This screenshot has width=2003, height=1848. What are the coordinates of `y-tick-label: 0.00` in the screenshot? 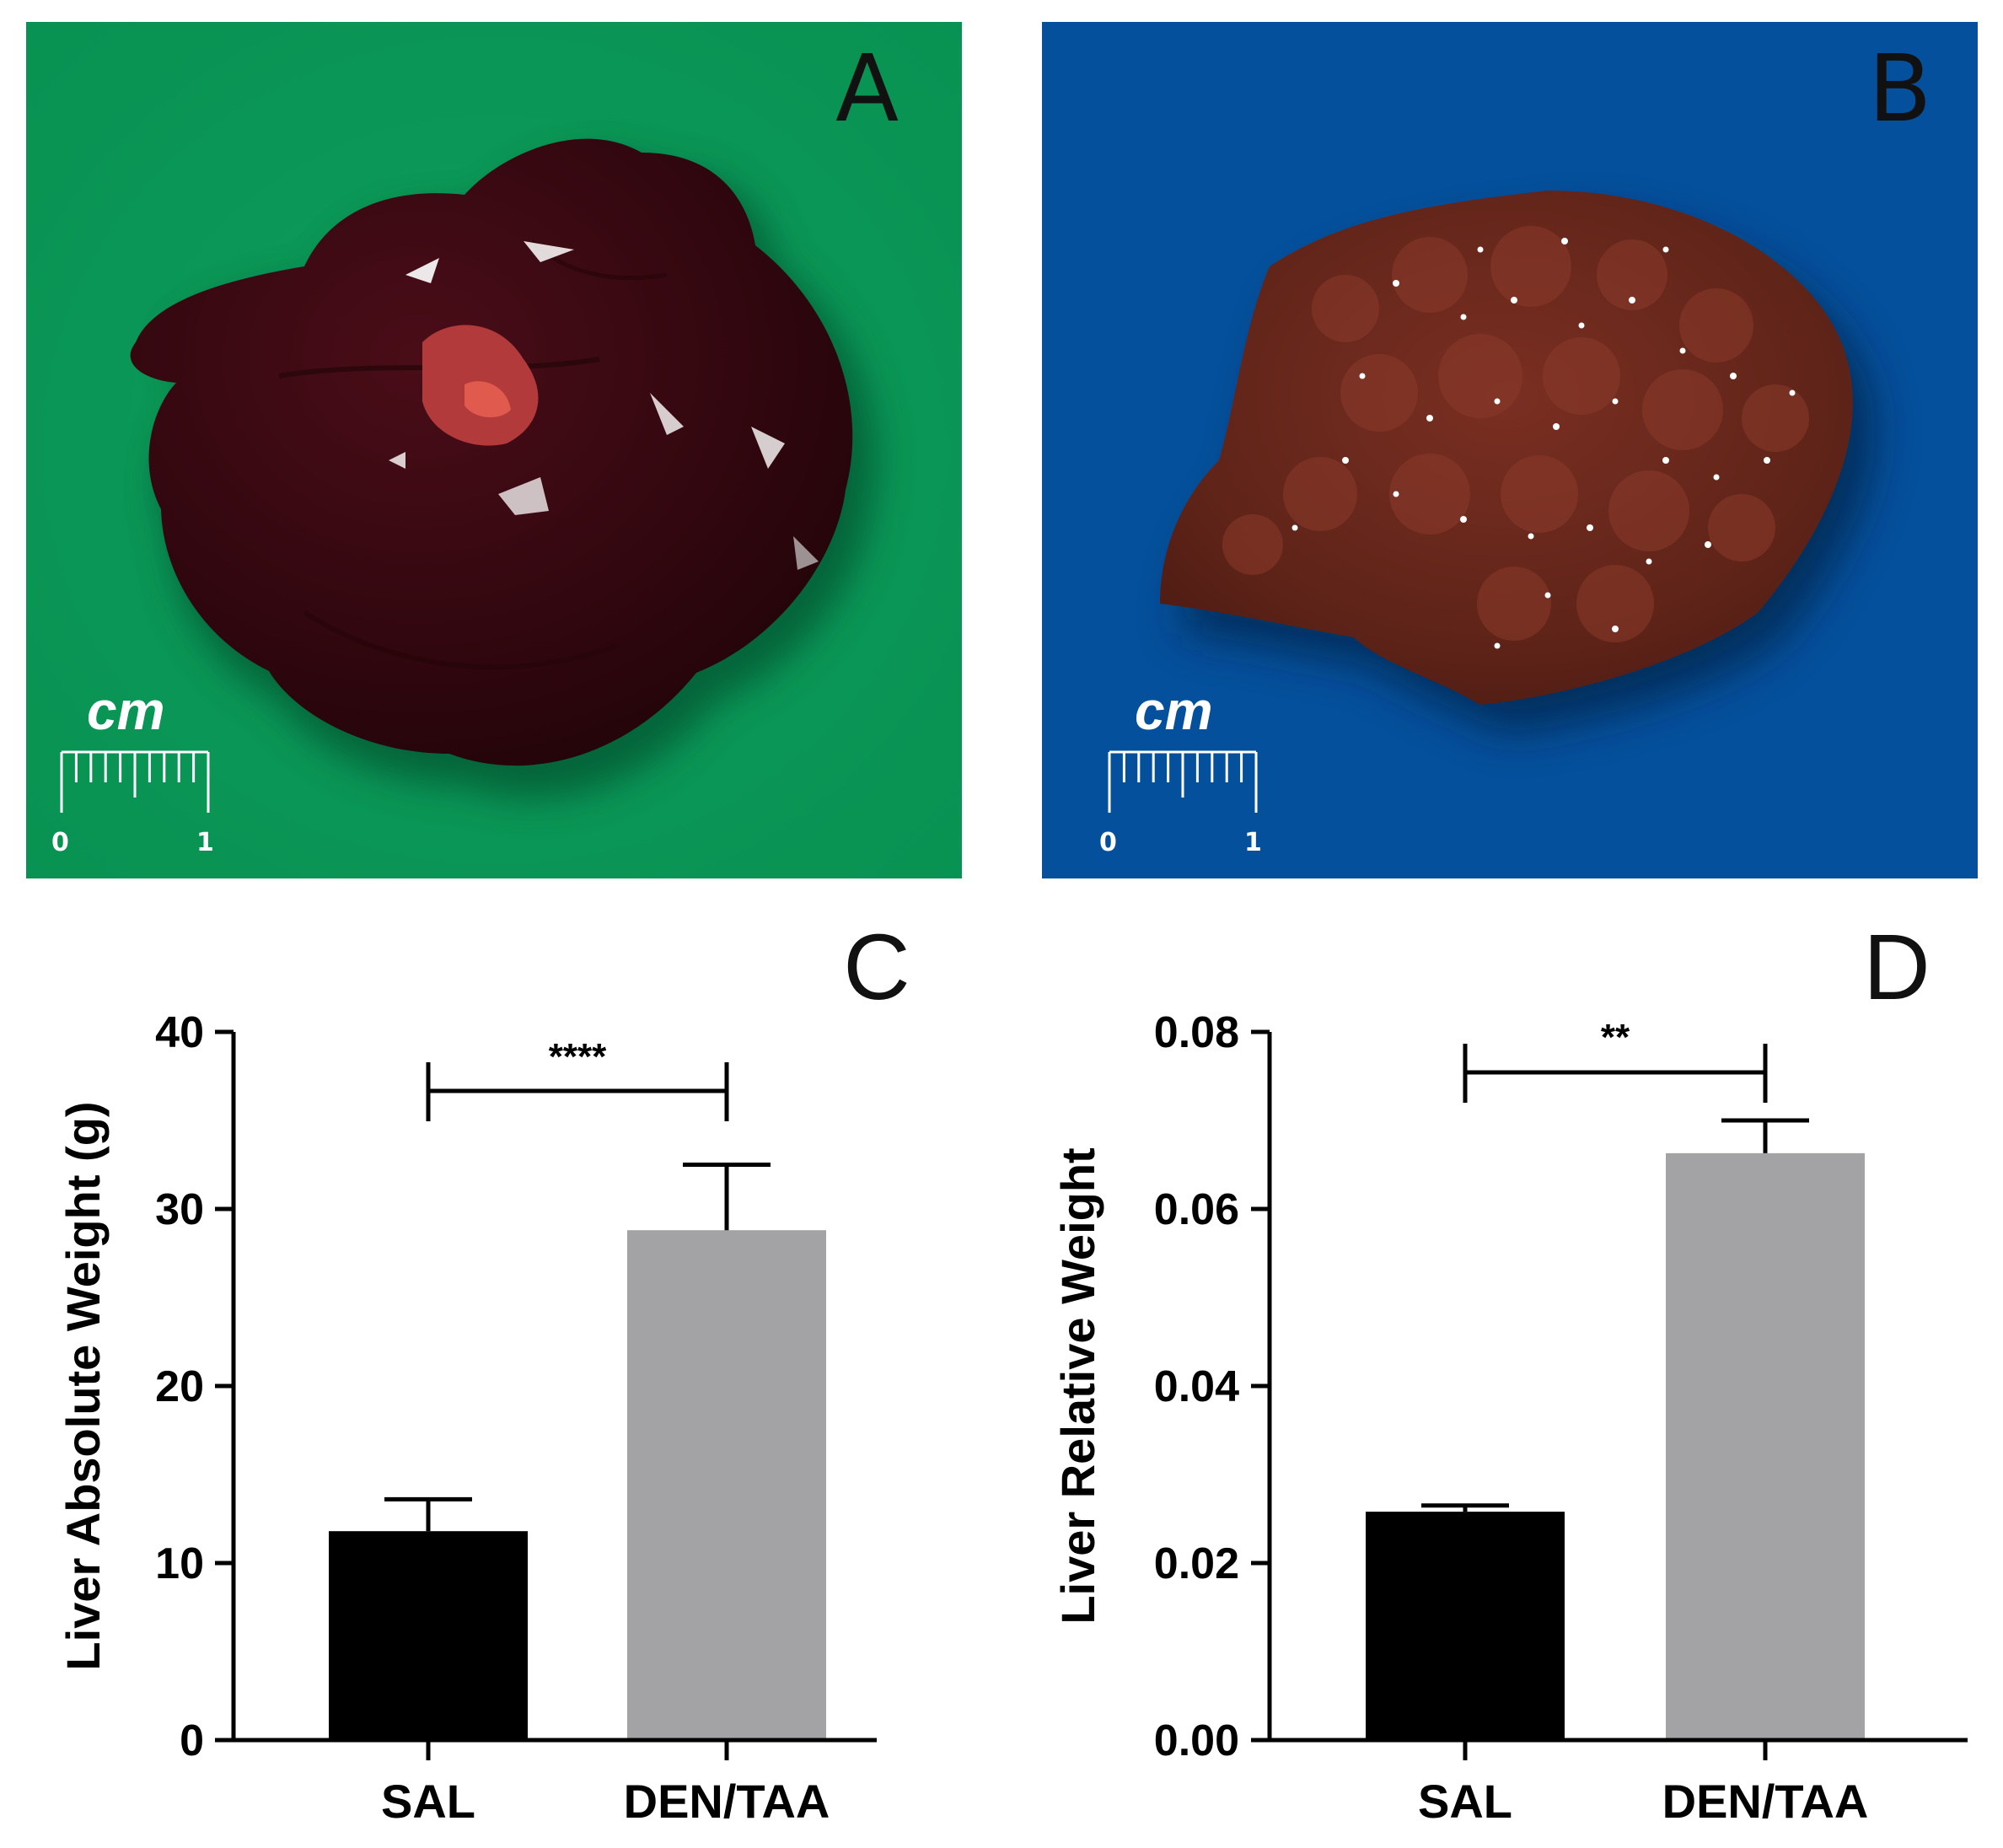 It's located at (1196, 1741).